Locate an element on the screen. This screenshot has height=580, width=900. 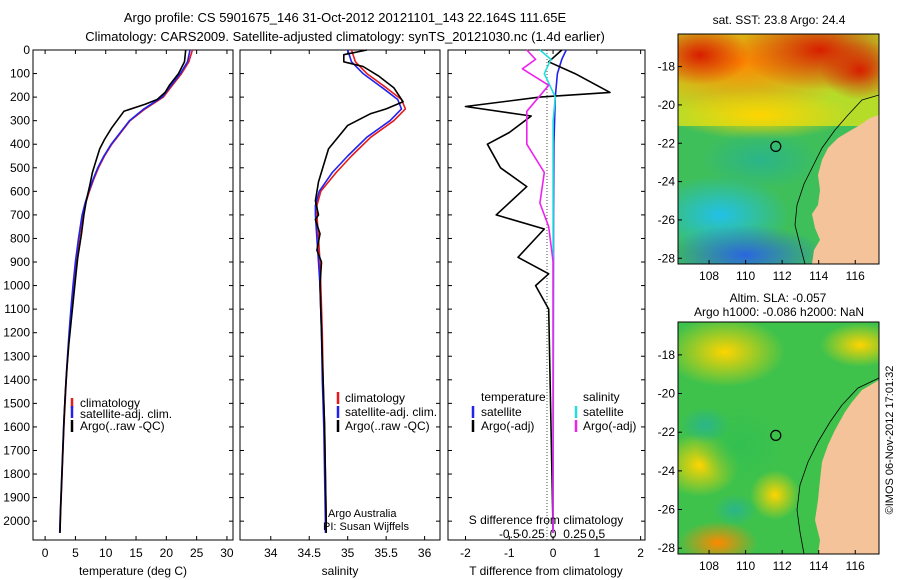
difference-top-x-label: S difference from climatology is located at coordinates (546, 520).